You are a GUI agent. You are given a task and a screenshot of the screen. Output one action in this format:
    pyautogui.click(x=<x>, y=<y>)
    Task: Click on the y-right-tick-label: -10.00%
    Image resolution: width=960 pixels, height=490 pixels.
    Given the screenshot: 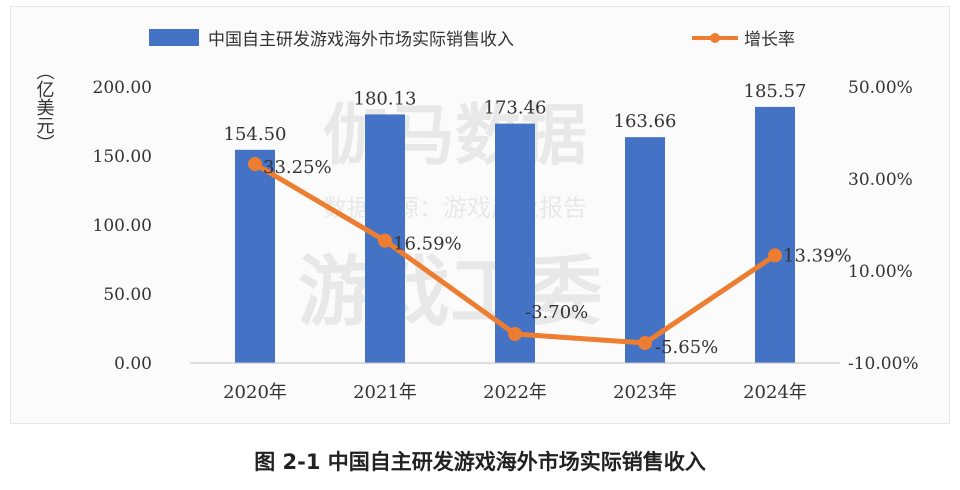 What is the action you would take?
    pyautogui.click(x=883, y=364)
    